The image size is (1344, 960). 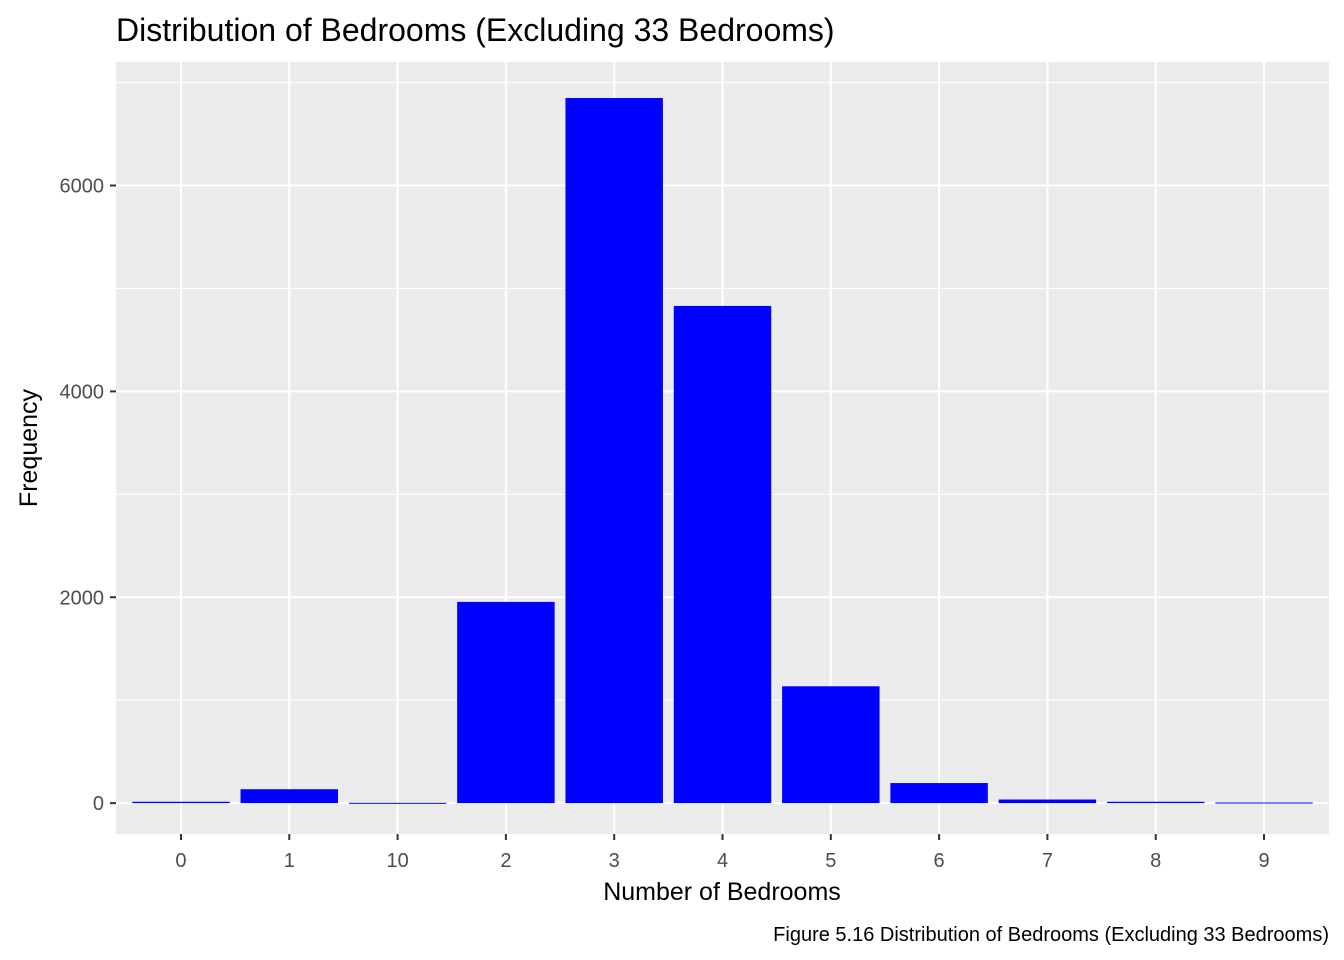 I want to click on x-tick-label: 7, so click(x=1047, y=861).